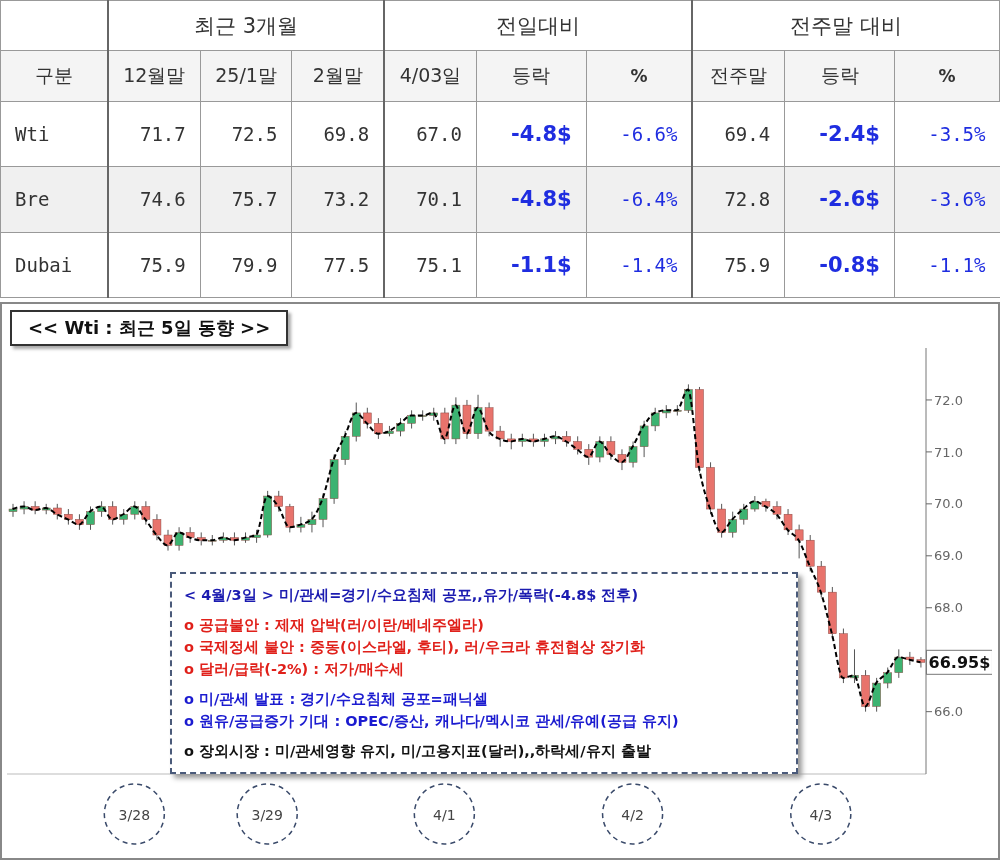  I want to click on annotation: < 4월/3일 > 미/관세=경기/수요침체 공포,,유가/폭락(-4.8$ 전후), so click(412, 595).